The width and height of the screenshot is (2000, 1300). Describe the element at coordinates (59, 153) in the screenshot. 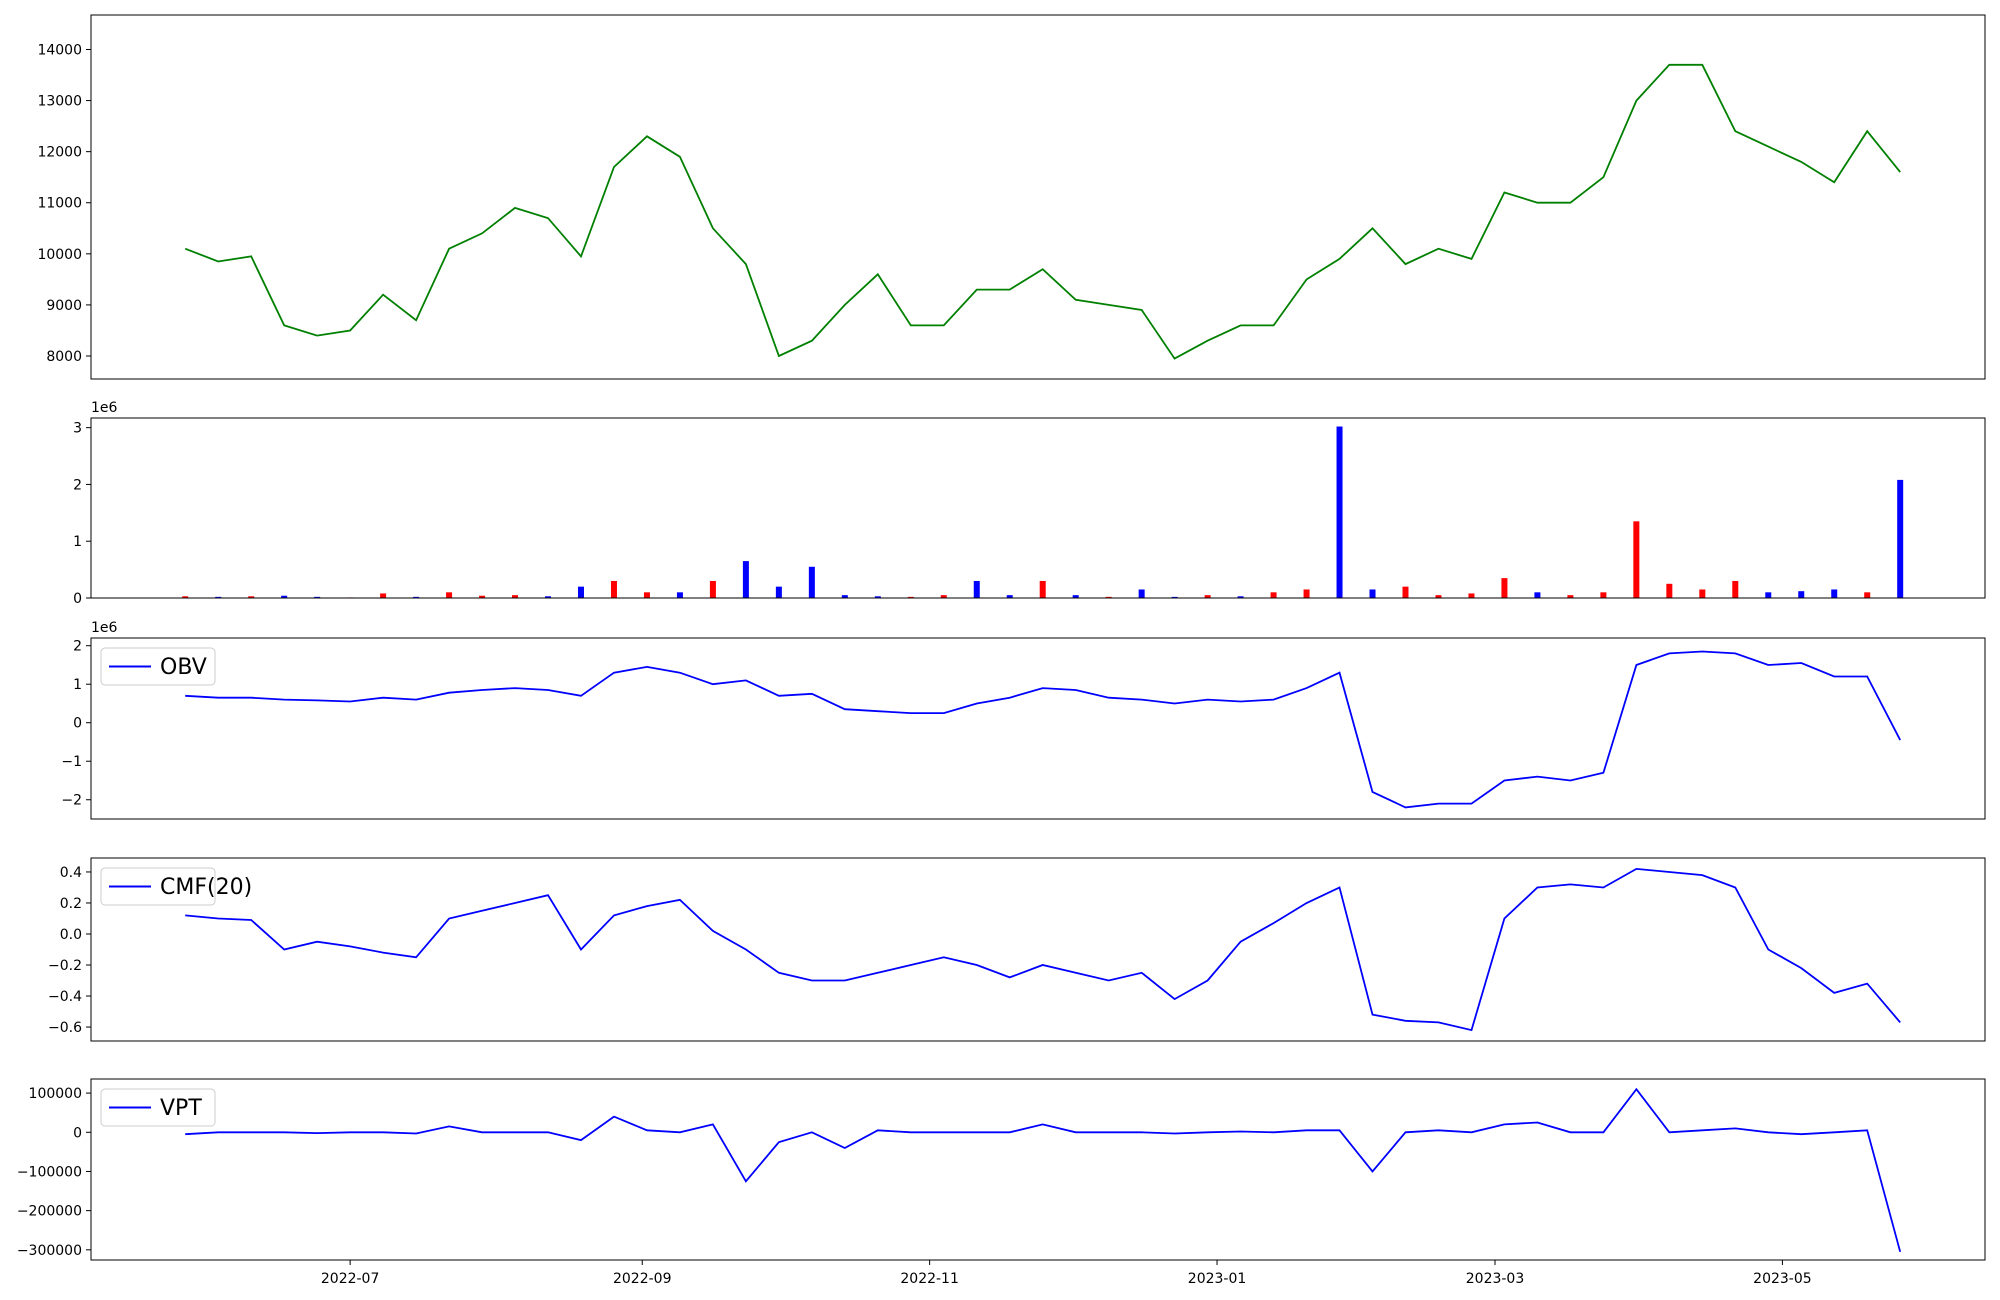

I see `y-tick-label: 12000` at that location.